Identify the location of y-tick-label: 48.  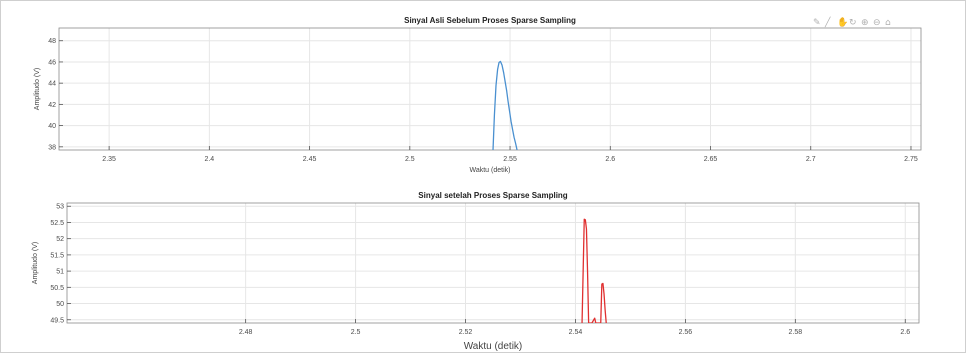
(52, 41).